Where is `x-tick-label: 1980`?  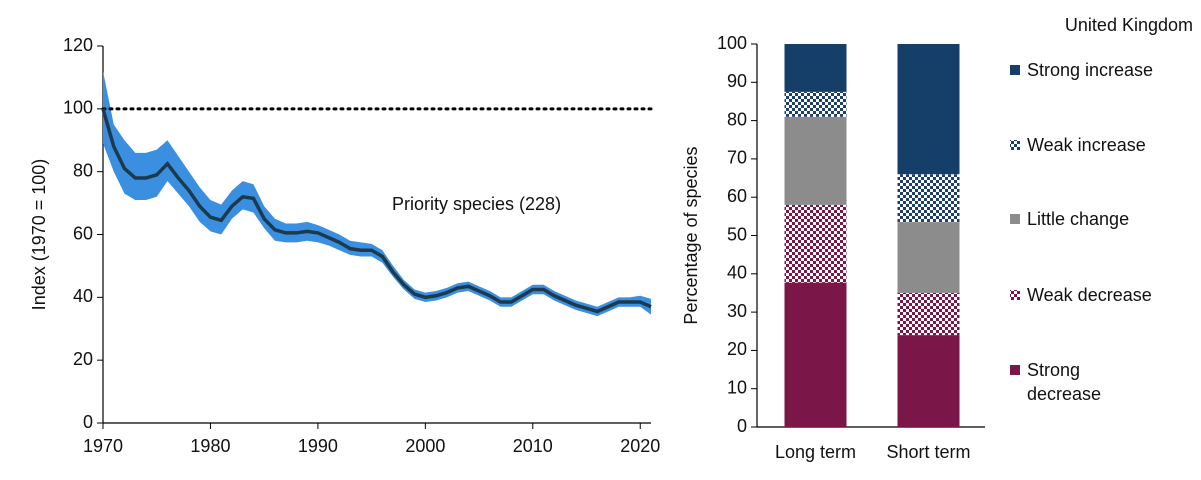 x-tick-label: 1980 is located at coordinates (210, 446).